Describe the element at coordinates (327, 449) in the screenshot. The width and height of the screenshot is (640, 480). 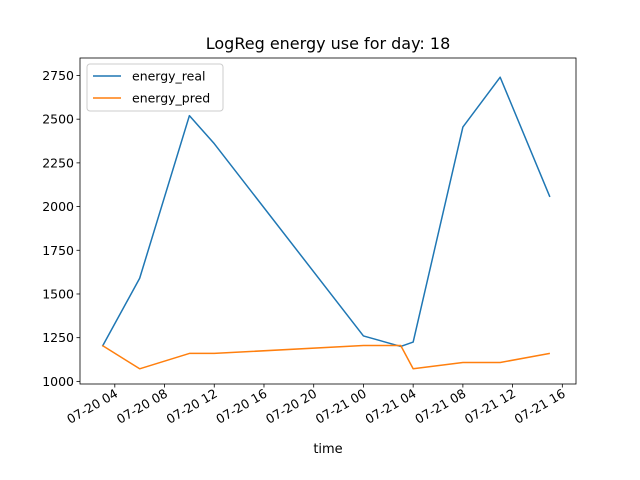
I see `x-axis-label: time` at that location.